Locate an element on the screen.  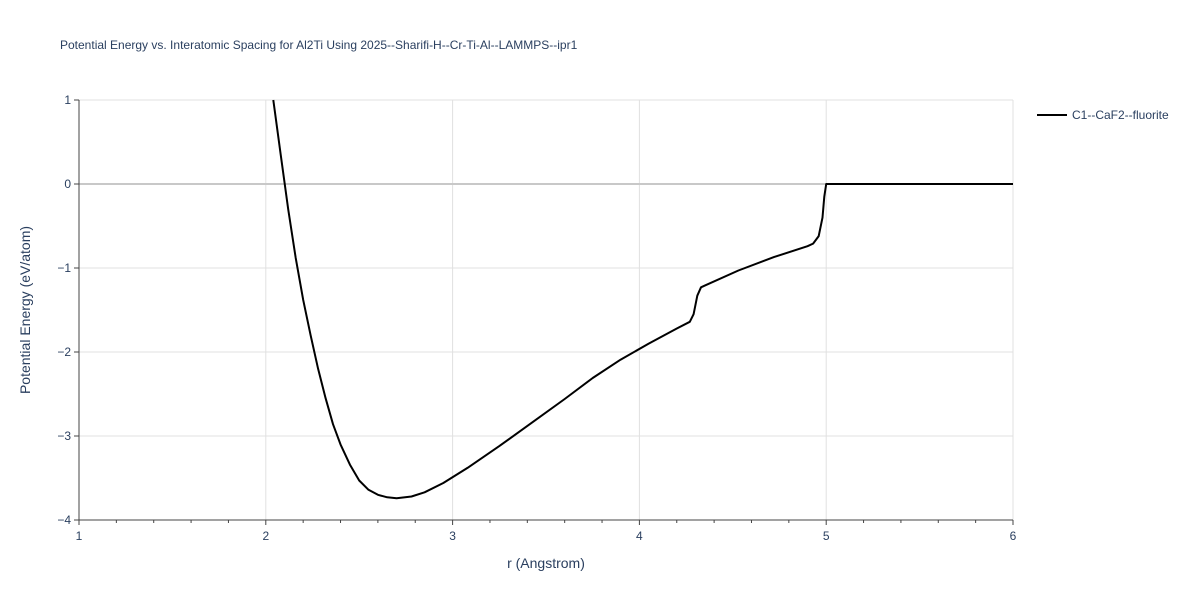
y-tick-label: 0 is located at coordinates (67, 184).